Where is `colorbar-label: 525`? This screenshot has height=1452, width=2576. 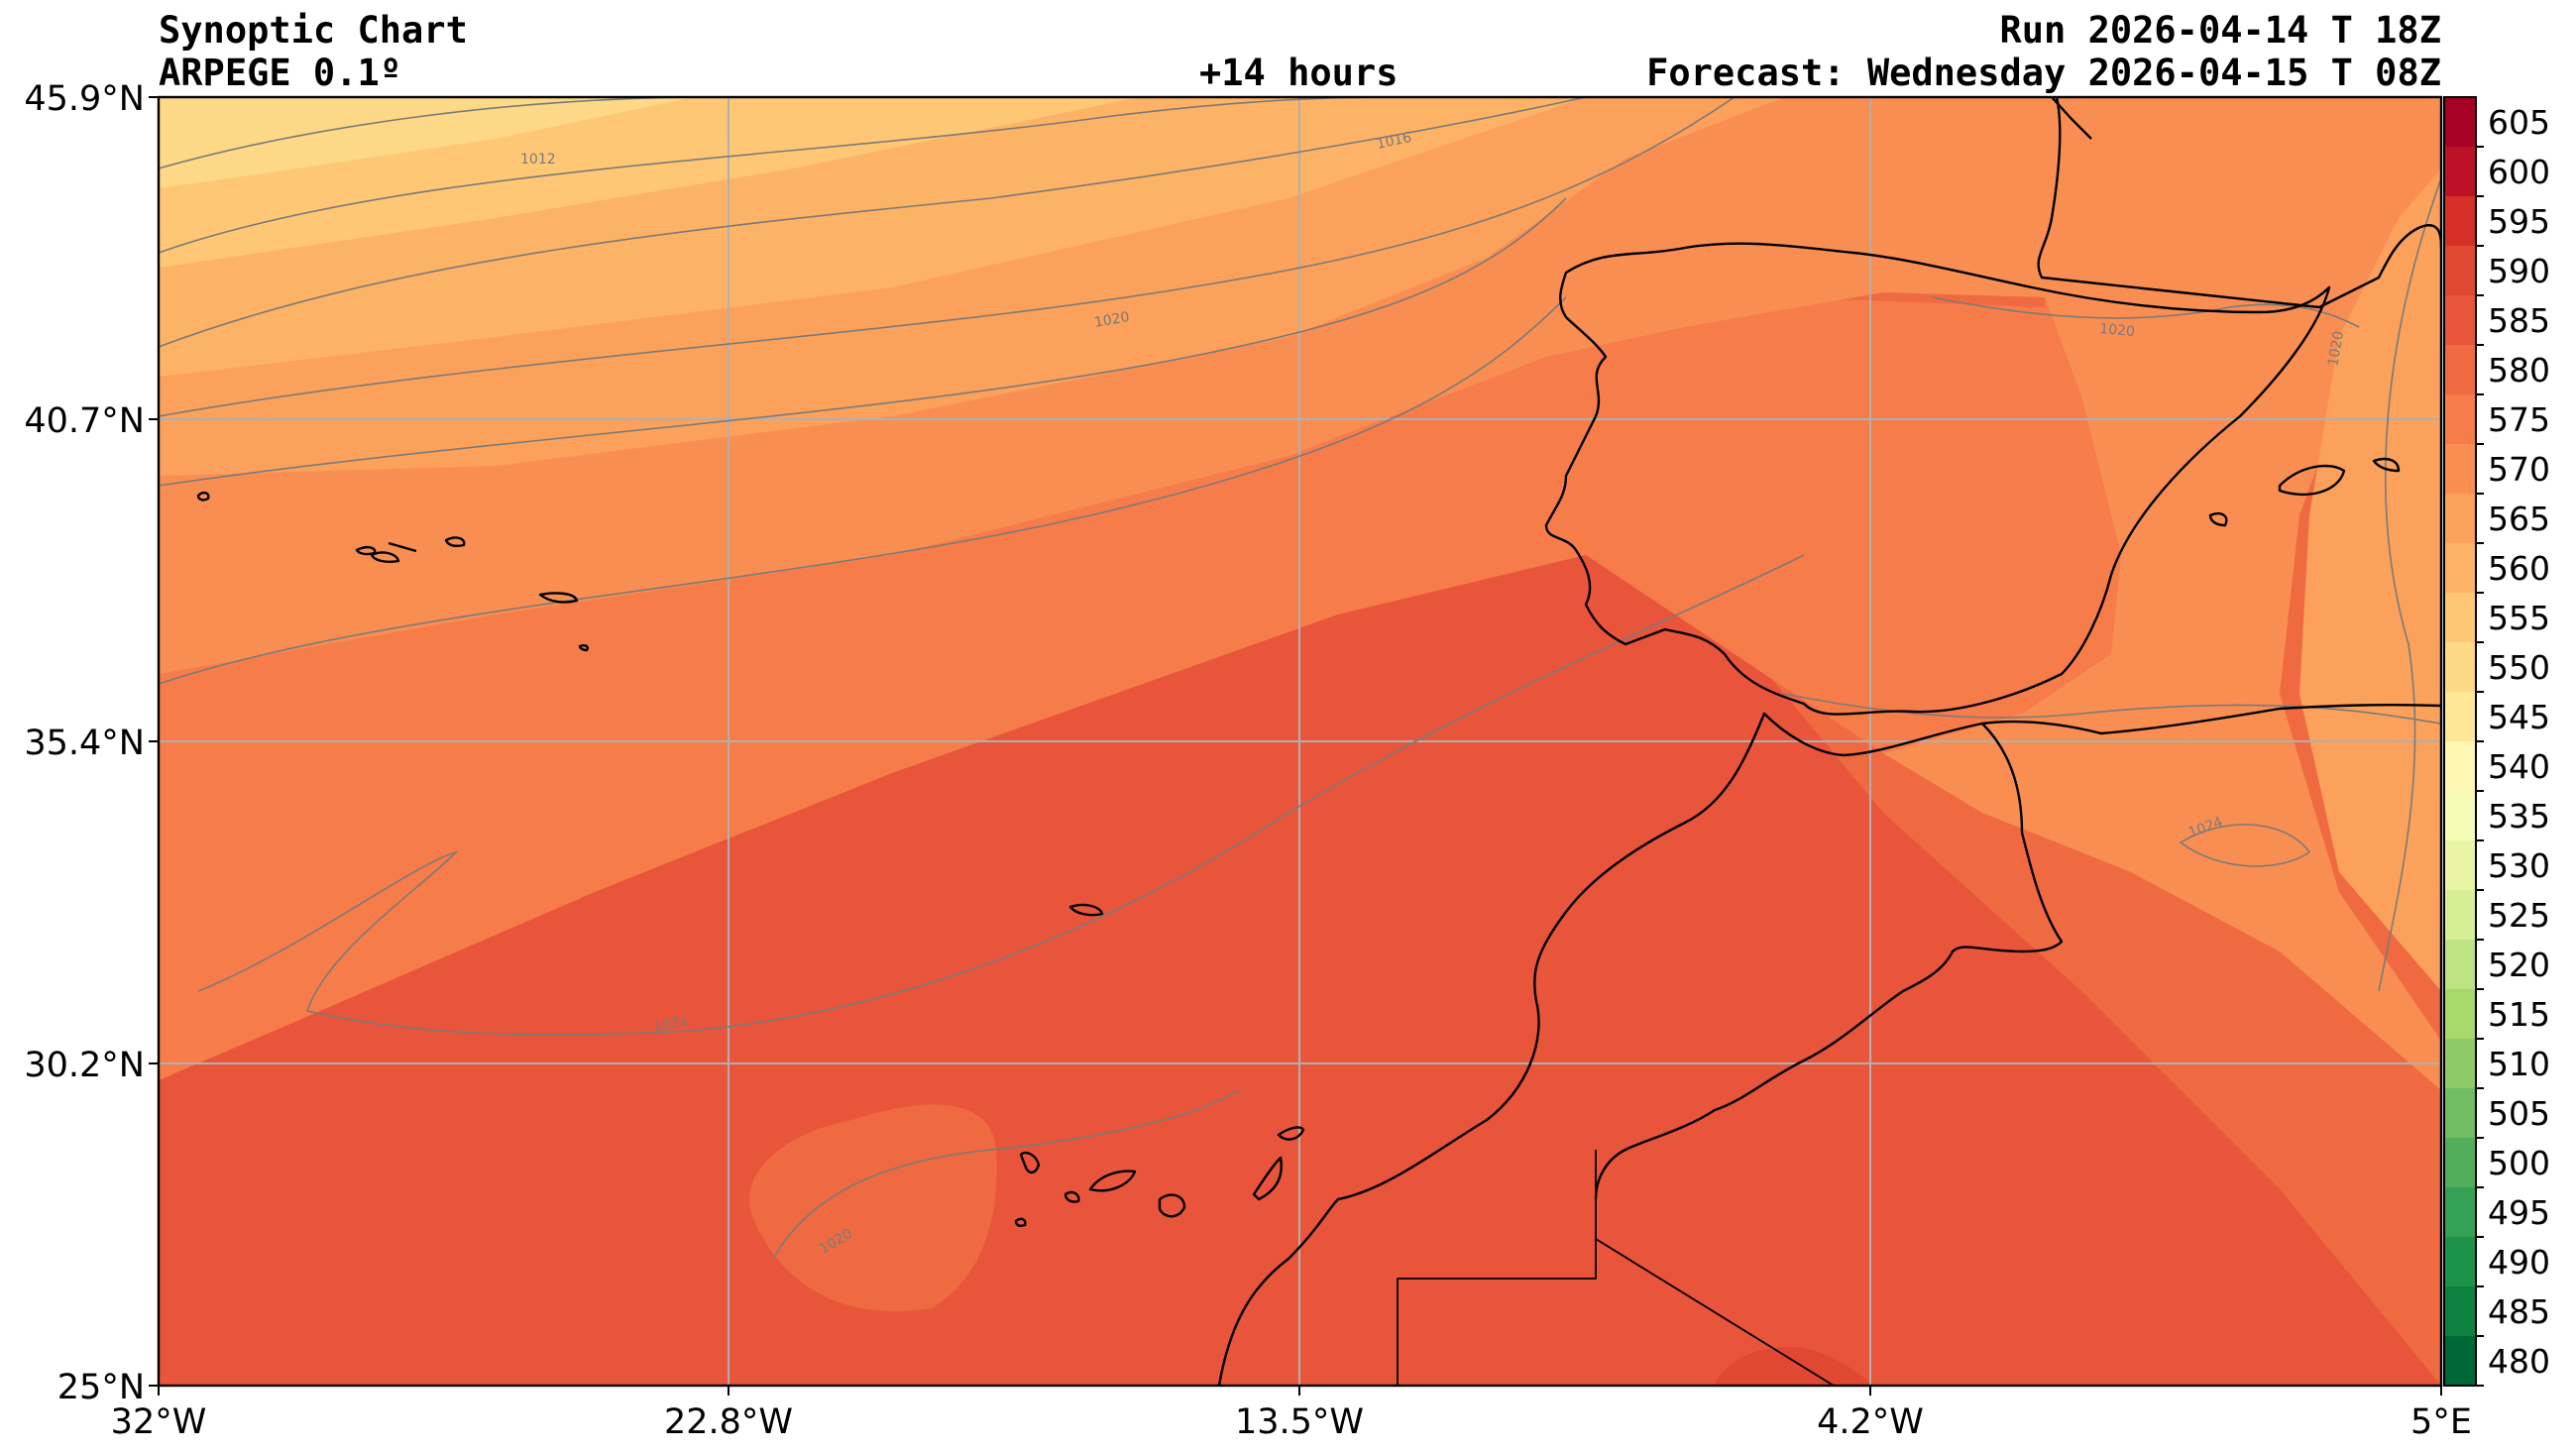 colorbar-label: 525 is located at coordinates (2519, 915).